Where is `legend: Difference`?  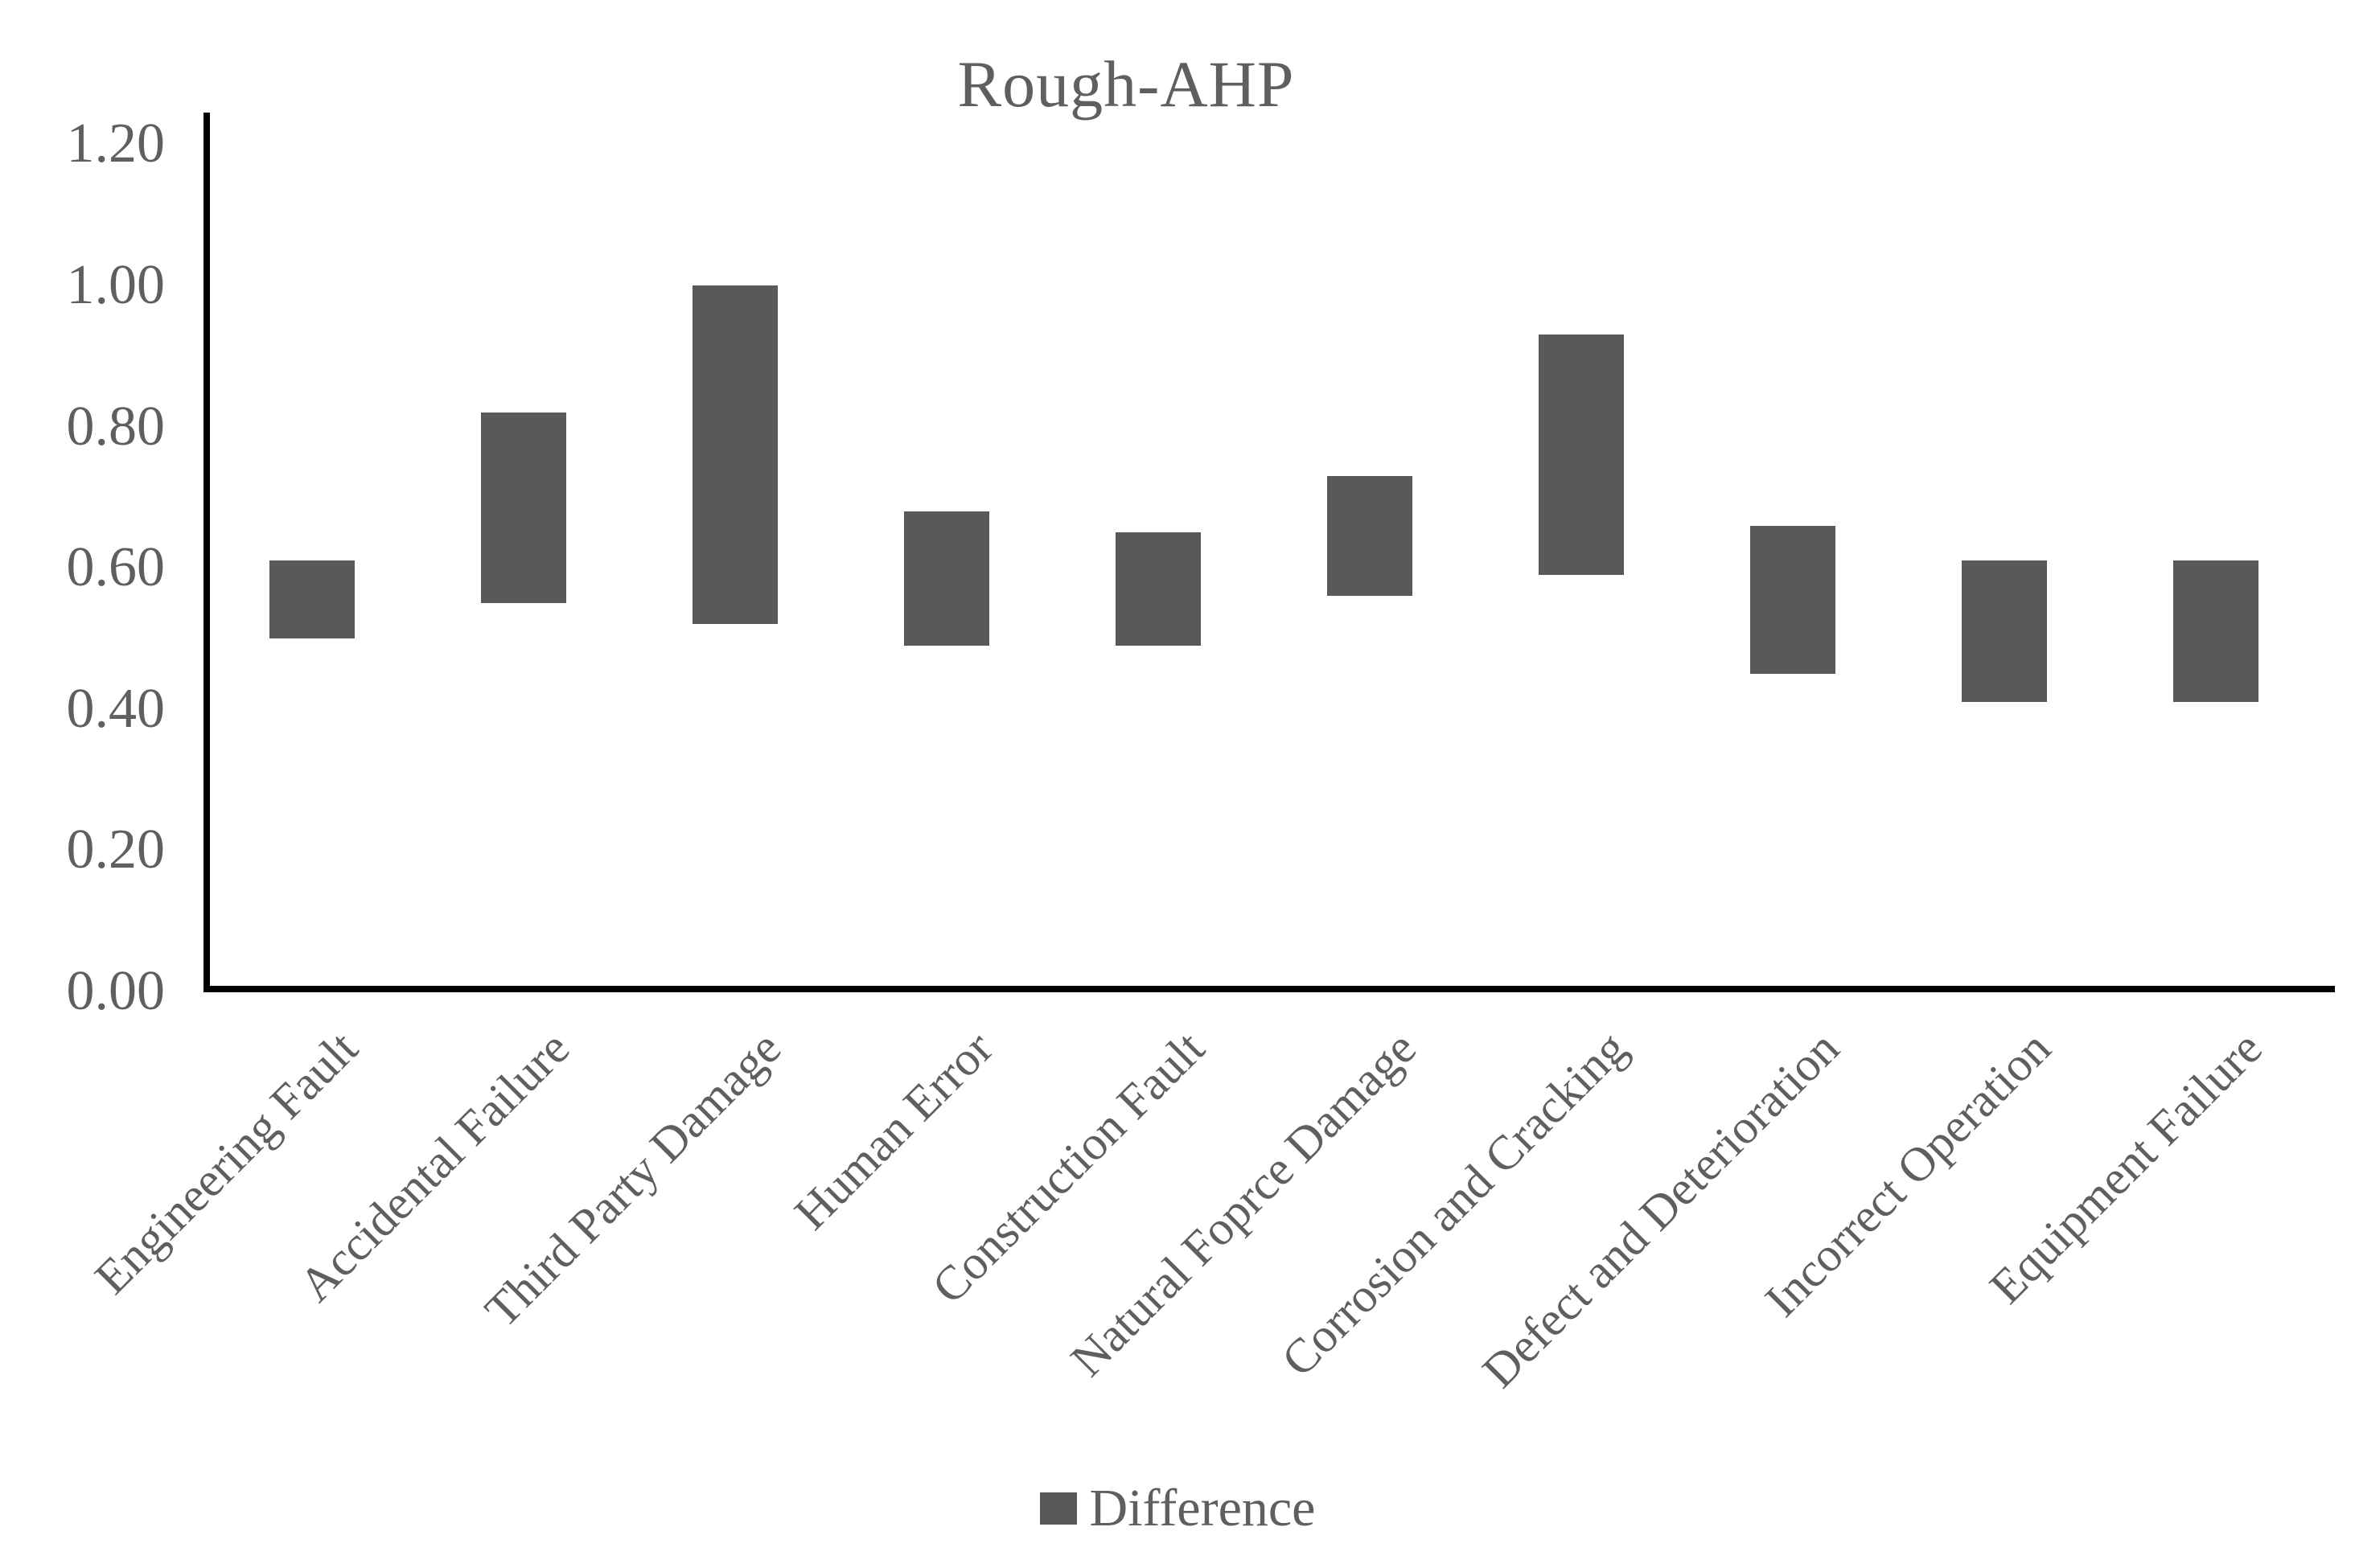 legend: Difference is located at coordinates (1177, 1508).